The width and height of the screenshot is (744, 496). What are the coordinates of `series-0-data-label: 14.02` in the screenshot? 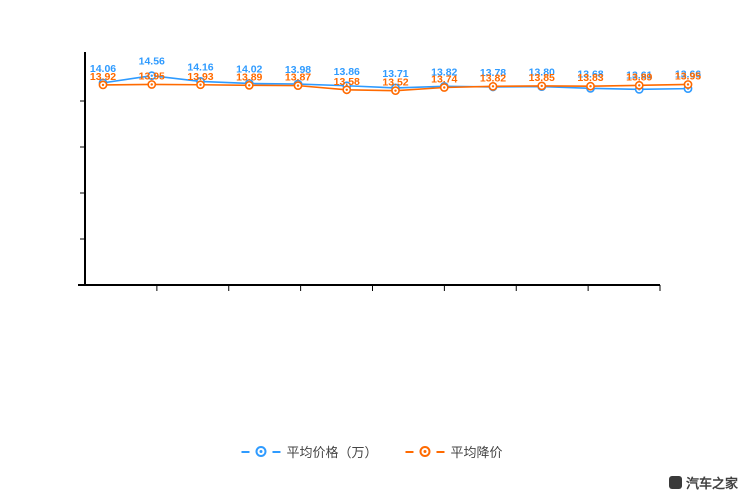 It's located at (249, 69).